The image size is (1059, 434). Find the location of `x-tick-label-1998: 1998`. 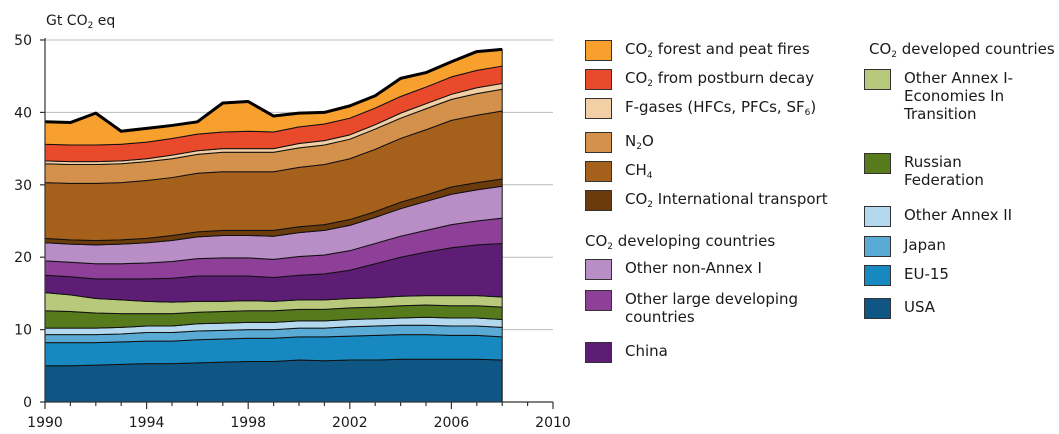

x-tick-label-1998: 1998 is located at coordinates (248, 423).